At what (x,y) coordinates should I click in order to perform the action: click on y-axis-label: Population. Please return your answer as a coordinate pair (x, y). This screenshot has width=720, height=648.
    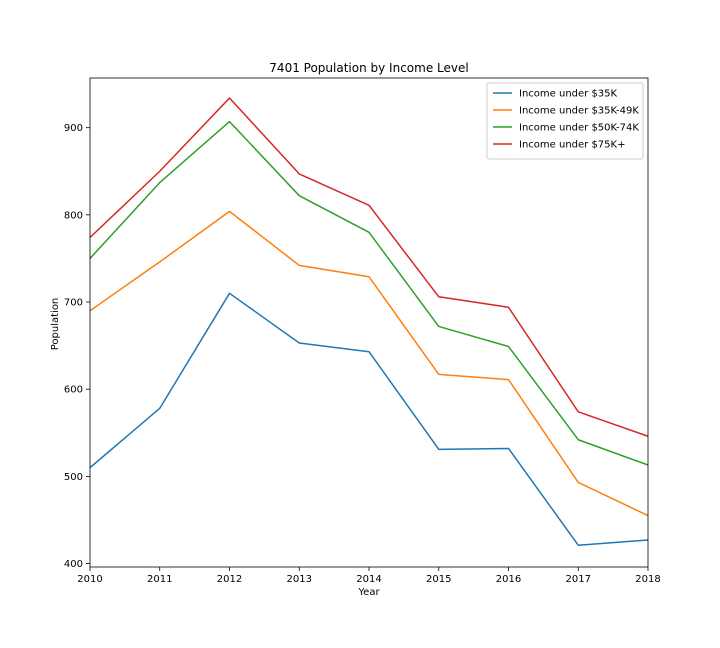
    Looking at the image, I should click on (55, 324).